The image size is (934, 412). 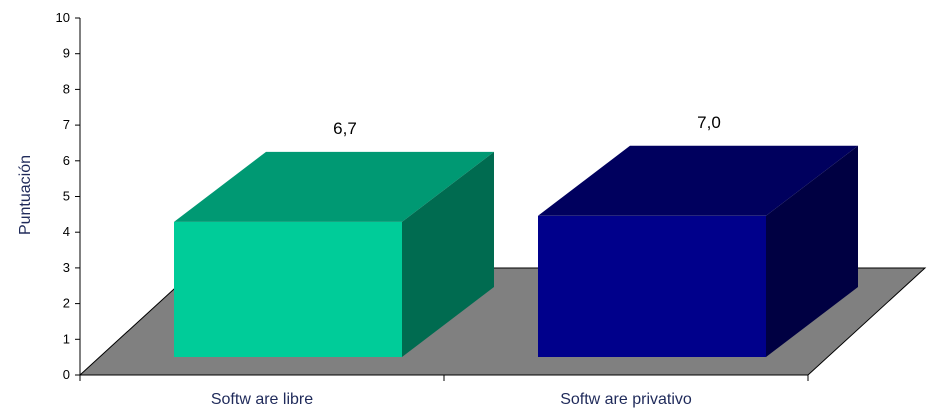 What do you see at coordinates (709, 122) in the screenshot?
I see `bar-value-label: 7,0` at bounding box center [709, 122].